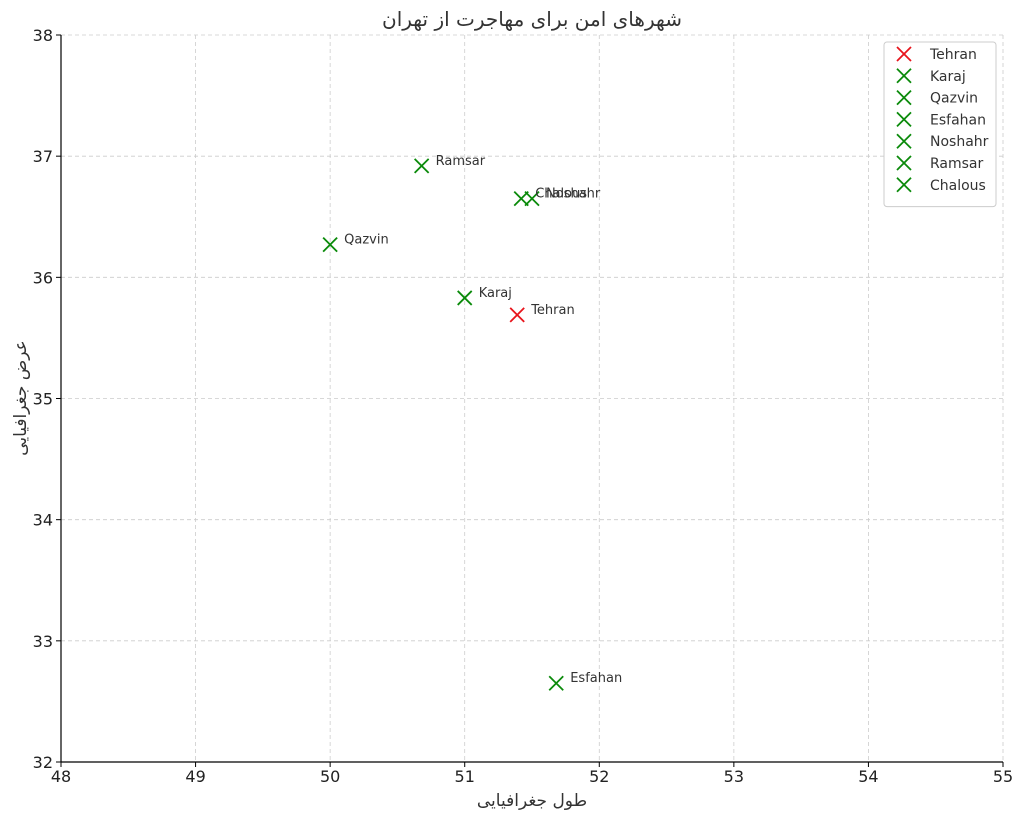  Describe the element at coordinates (43, 520) in the screenshot. I see `y-tick-label: 34` at that location.